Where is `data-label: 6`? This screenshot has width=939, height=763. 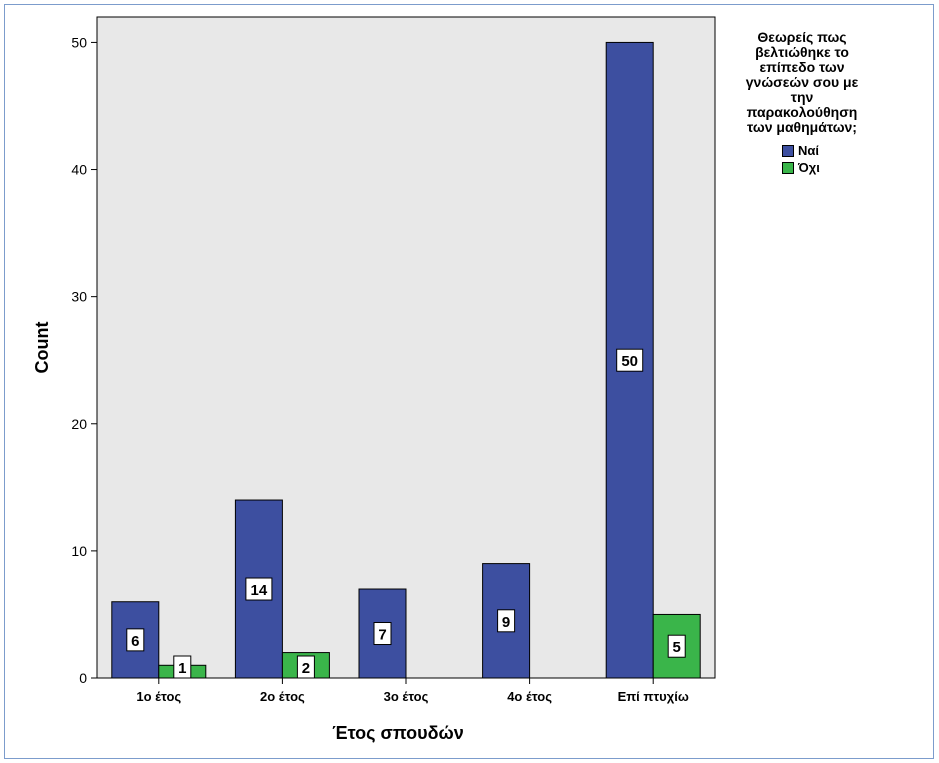 data-label: 6 is located at coordinates (135, 641).